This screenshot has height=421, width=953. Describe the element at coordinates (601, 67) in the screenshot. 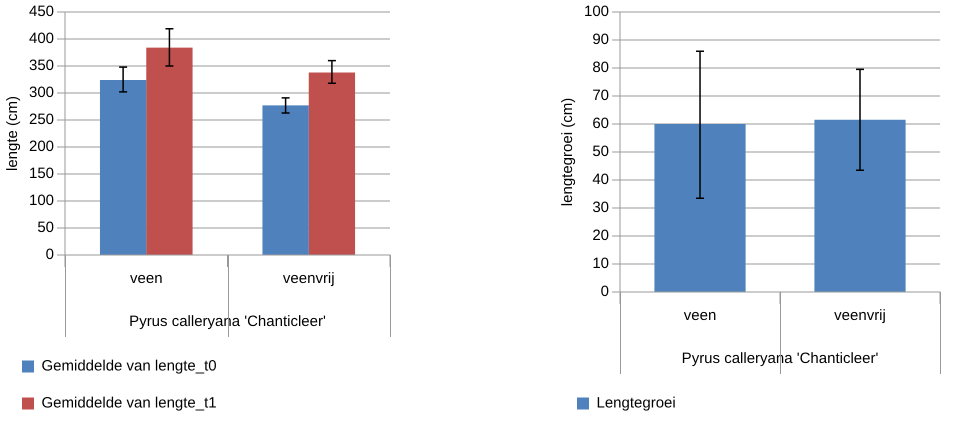

I see `y-tick-label: 80` at that location.